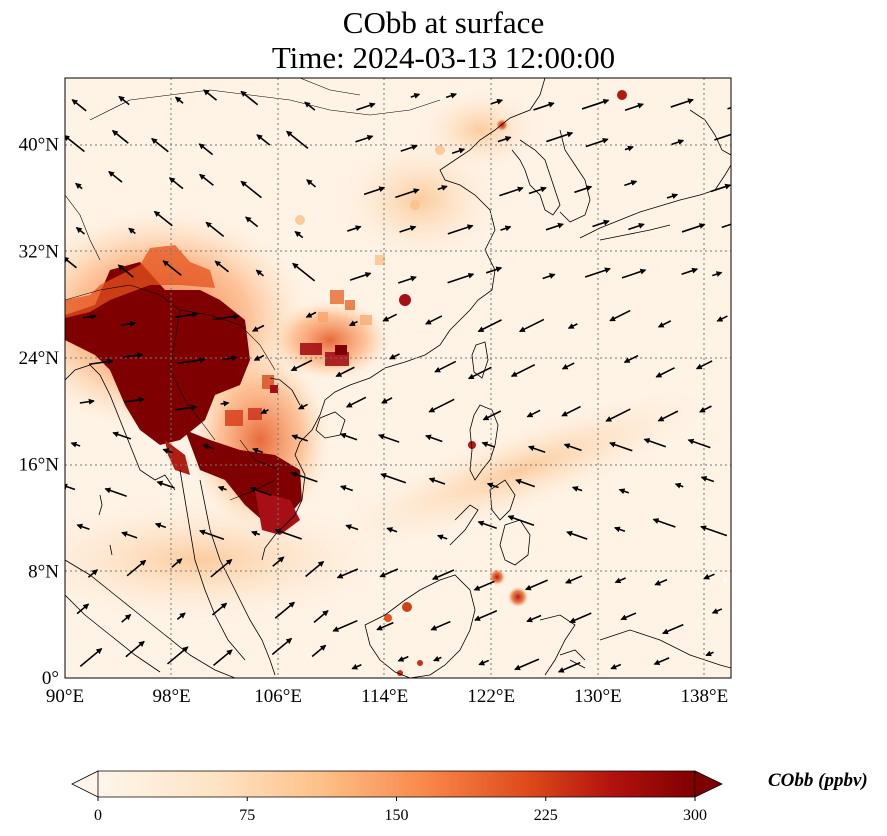 This screenshot has width=887, height=836. What do you see at coordinates (85, 784) in the screenshot?
I see `colorbar-extend-min` at bounding box center [85, 784].